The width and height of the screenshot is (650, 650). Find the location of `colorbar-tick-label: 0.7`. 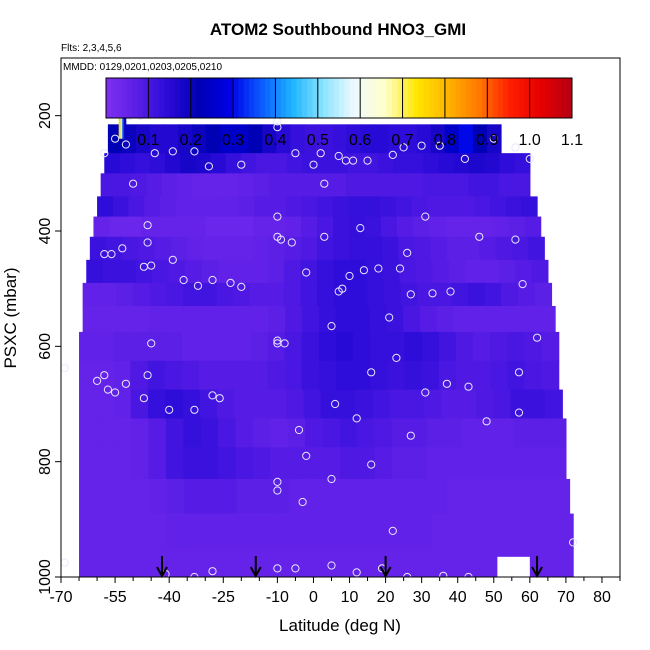

colorbar-tick-label: 0.7 is located at coordinates (402, 140).